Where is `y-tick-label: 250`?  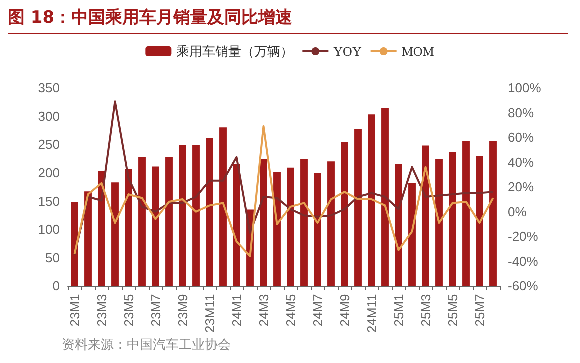 y-tick-label: 250 is located at coordinates (49, 144).